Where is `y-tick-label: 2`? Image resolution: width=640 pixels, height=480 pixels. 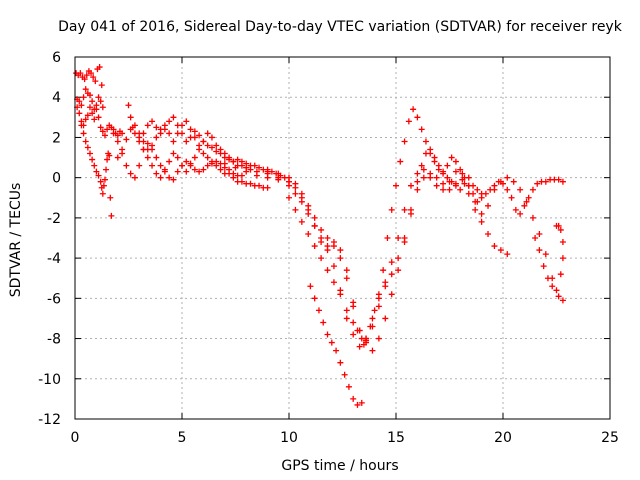 y-tick-label: 2 is located at coordinates (56, 138).